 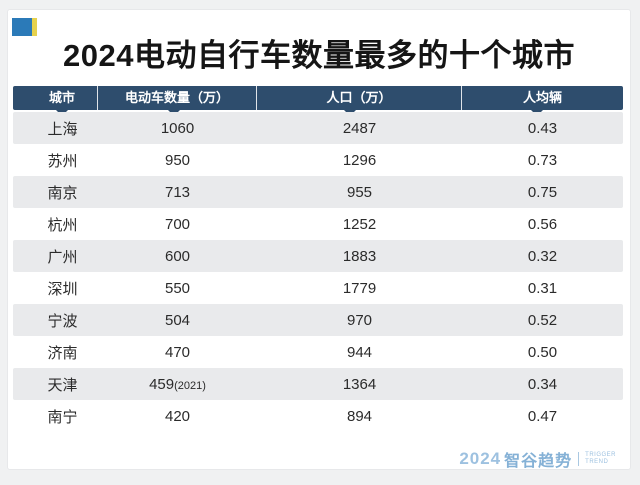 I want to click on logo-divider, so click(x=579, y=459).